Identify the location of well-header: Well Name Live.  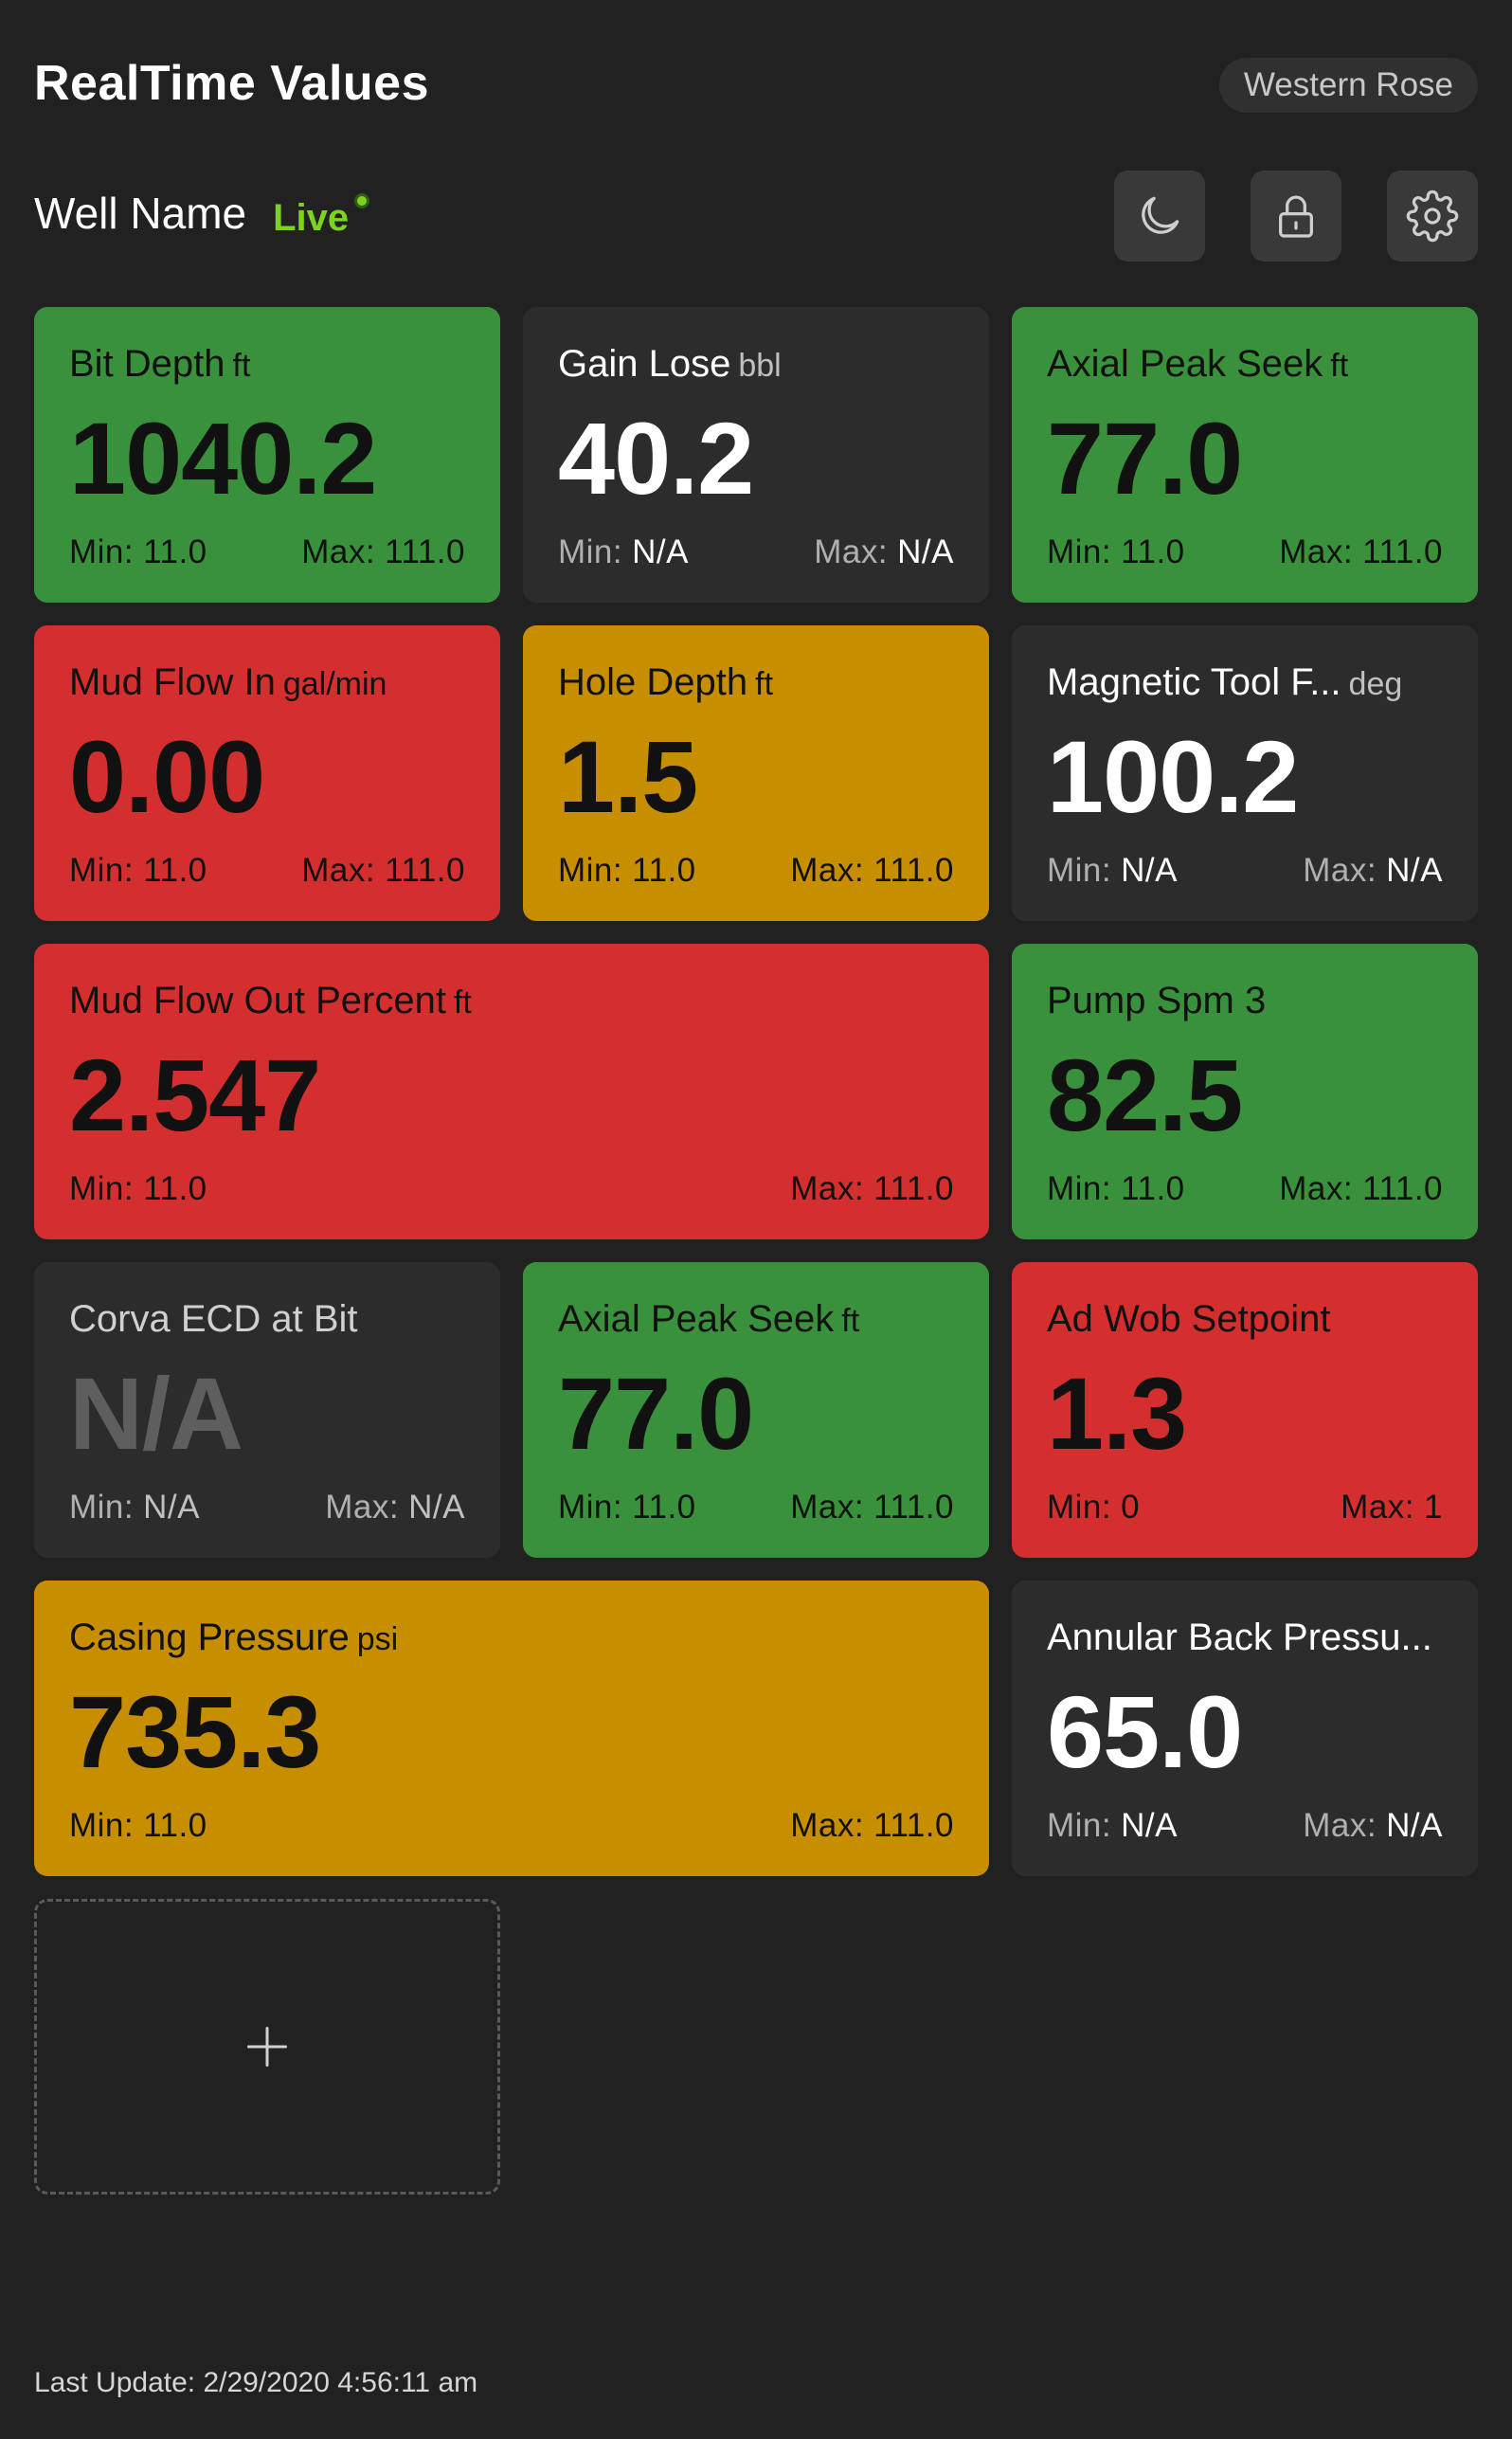
(202, 214).